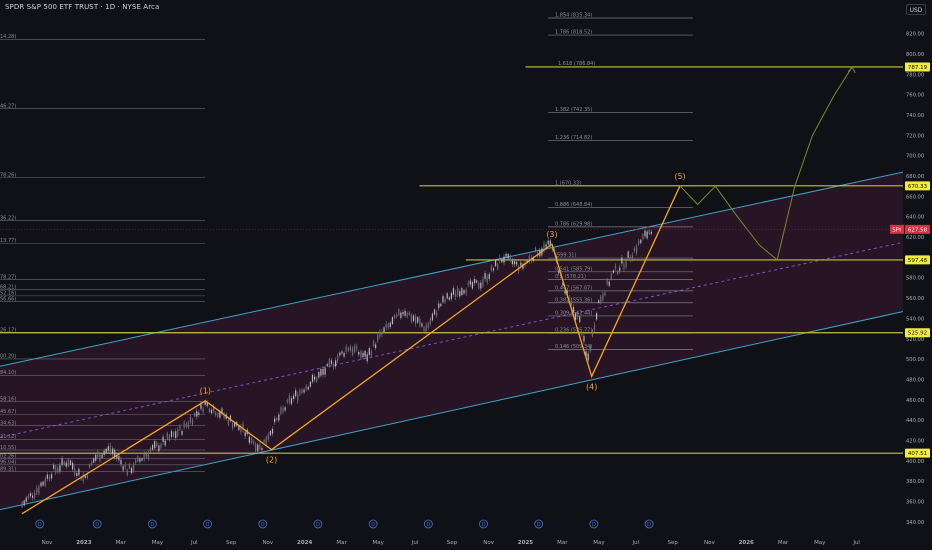  I want to click on currency-selector: USD, so click(916, 9).